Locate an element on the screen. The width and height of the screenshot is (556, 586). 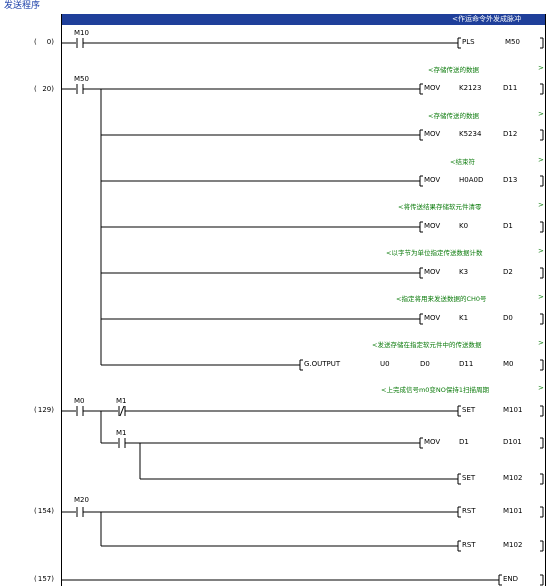
instruction-arg: K1 is located at coordinates (464, 318).